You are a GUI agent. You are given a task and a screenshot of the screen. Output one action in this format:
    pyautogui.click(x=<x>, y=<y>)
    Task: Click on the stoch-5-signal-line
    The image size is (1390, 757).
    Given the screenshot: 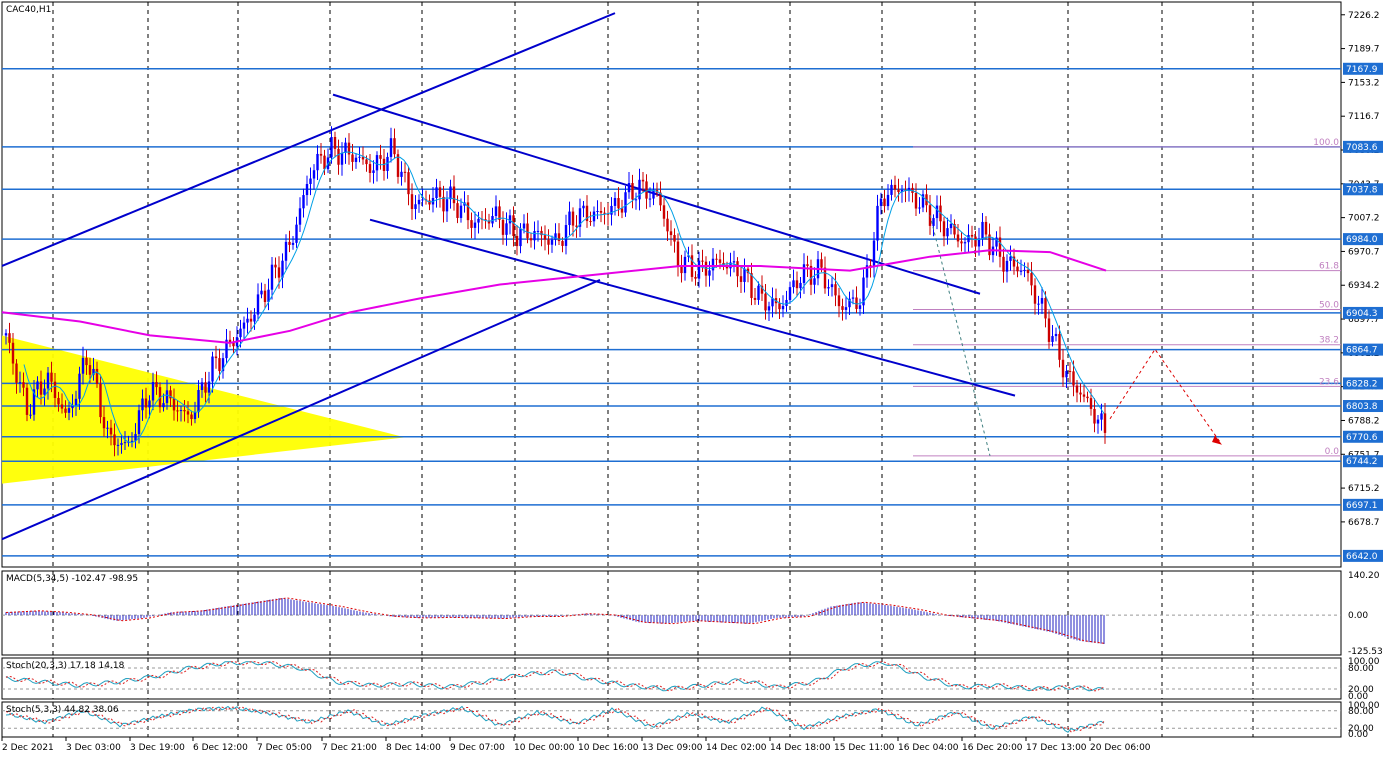 What is the action you would take?
    pyautogui.click(x=555, y=719)
    